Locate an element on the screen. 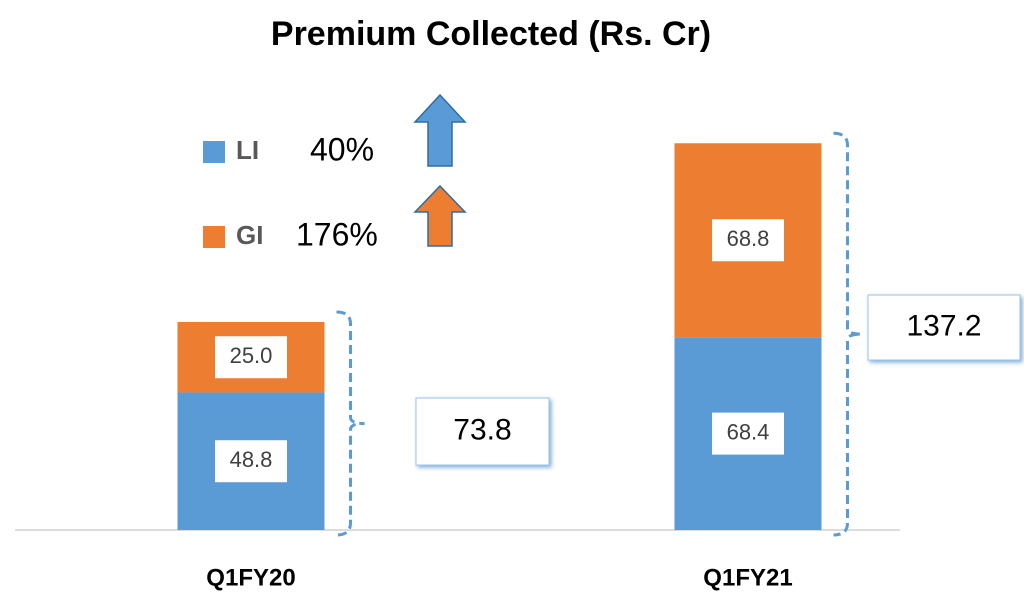  legend-label: LI is located at coordinates (247, 150).